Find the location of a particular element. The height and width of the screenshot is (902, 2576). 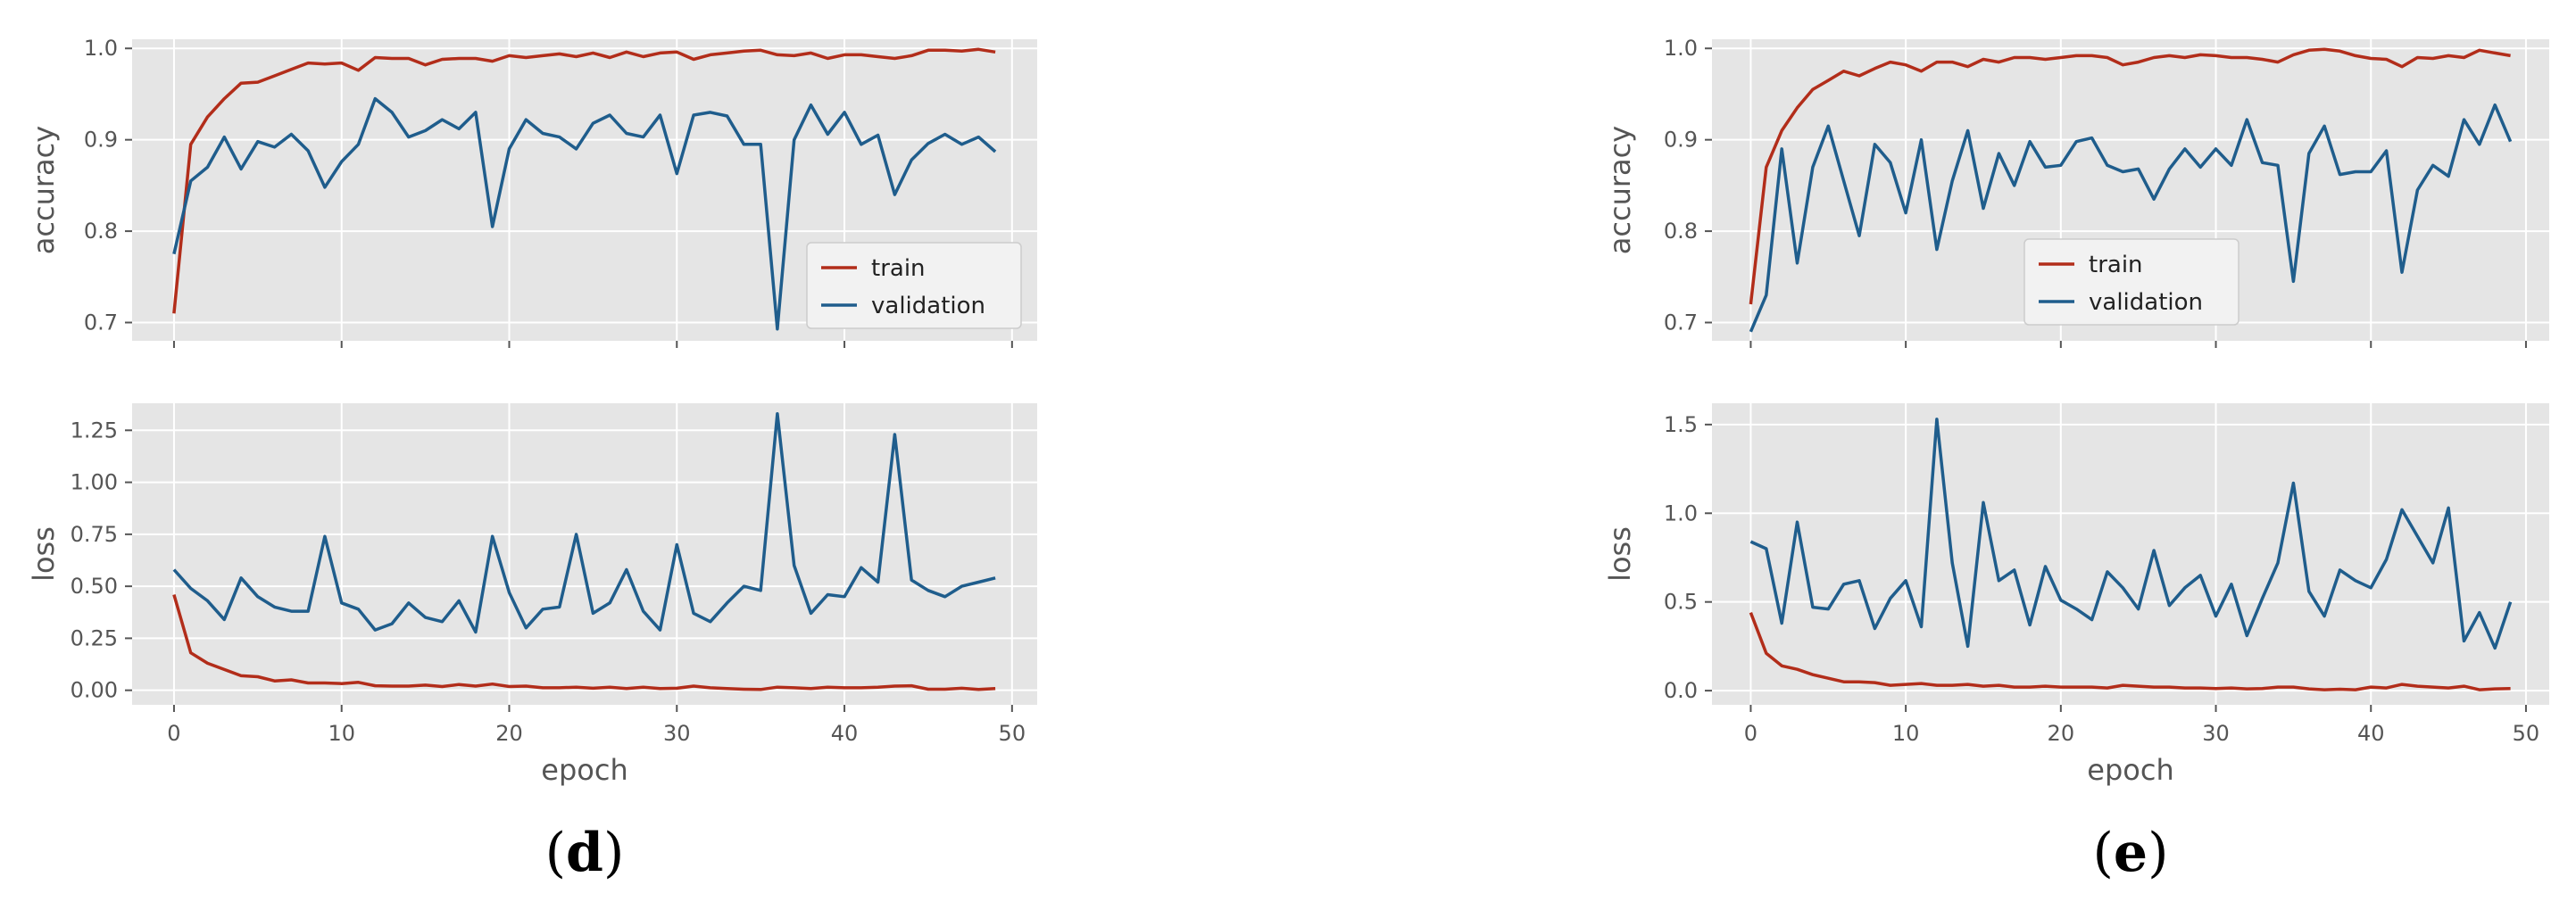

panel-d-accuracy-legend-label-validation: validation is located at coordinates (928, 306).